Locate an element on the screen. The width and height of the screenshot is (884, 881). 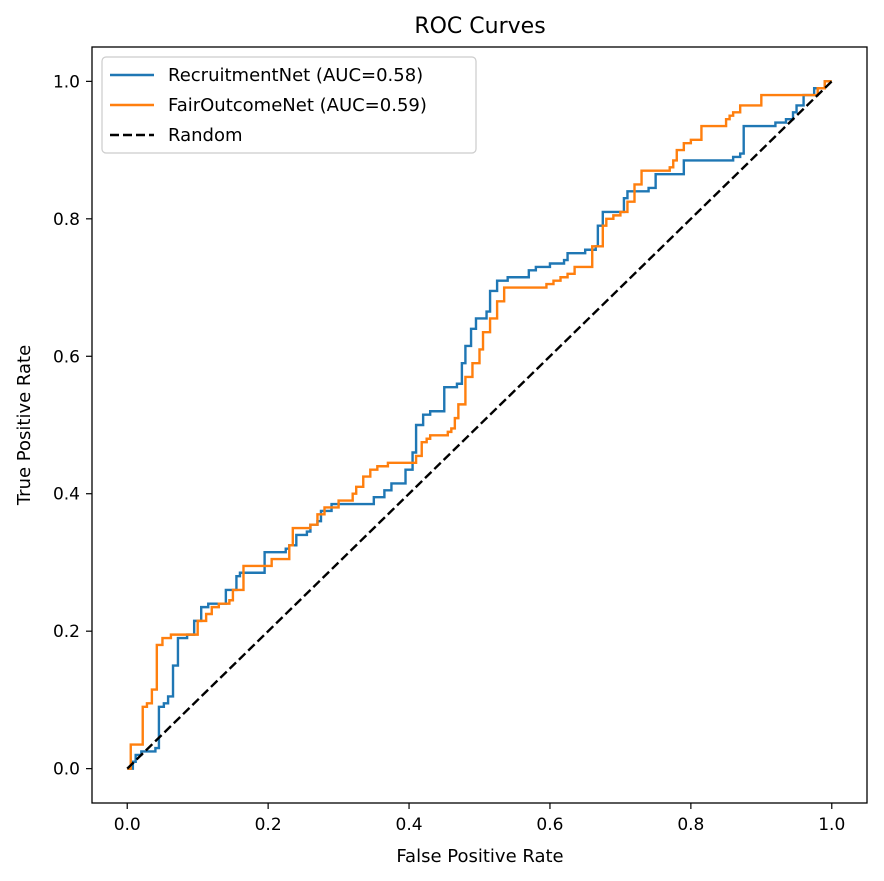
y-tick-label: 1.0 is located at coordinates (66, 82).